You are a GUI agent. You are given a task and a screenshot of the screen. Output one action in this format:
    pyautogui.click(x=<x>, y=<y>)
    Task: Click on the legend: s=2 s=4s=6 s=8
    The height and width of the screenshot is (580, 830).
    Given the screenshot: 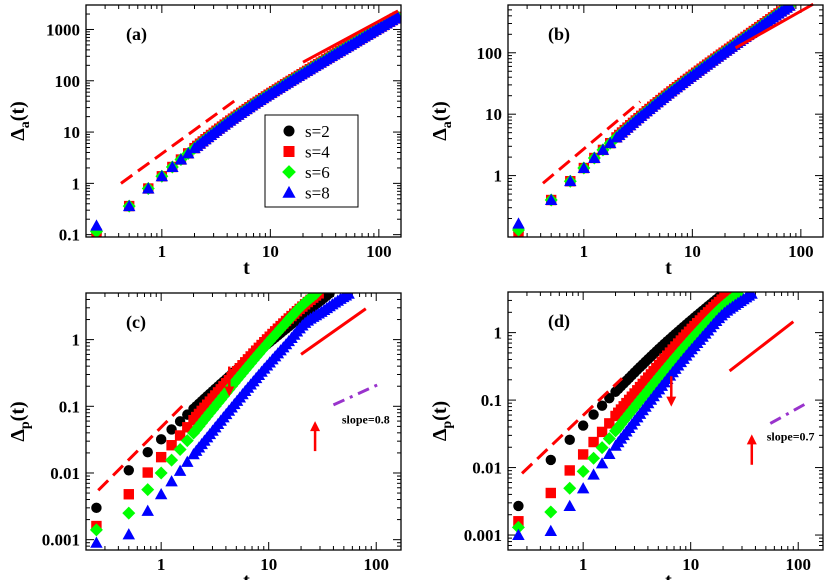 What is the action you would take?
    pyautogui.click(x=311, y=161)
    